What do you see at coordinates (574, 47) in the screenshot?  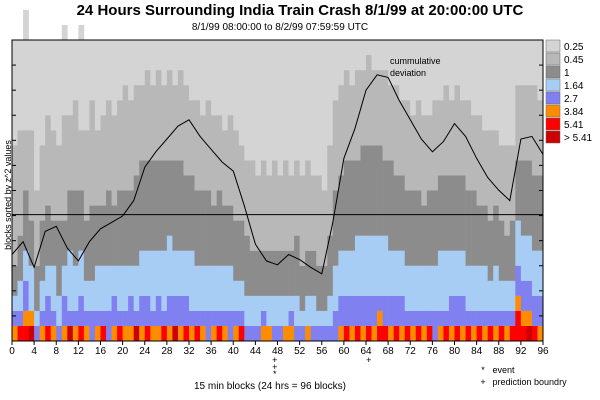 I see `legend-label: 0.25` at bounding box center [574, 47].